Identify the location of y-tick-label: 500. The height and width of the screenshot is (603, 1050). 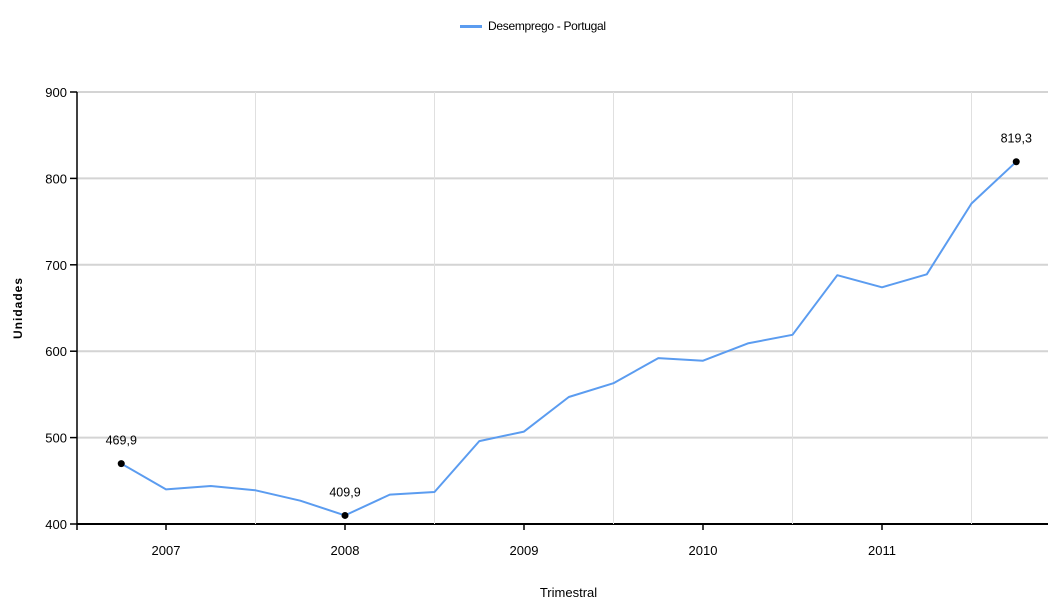
(56, 438).